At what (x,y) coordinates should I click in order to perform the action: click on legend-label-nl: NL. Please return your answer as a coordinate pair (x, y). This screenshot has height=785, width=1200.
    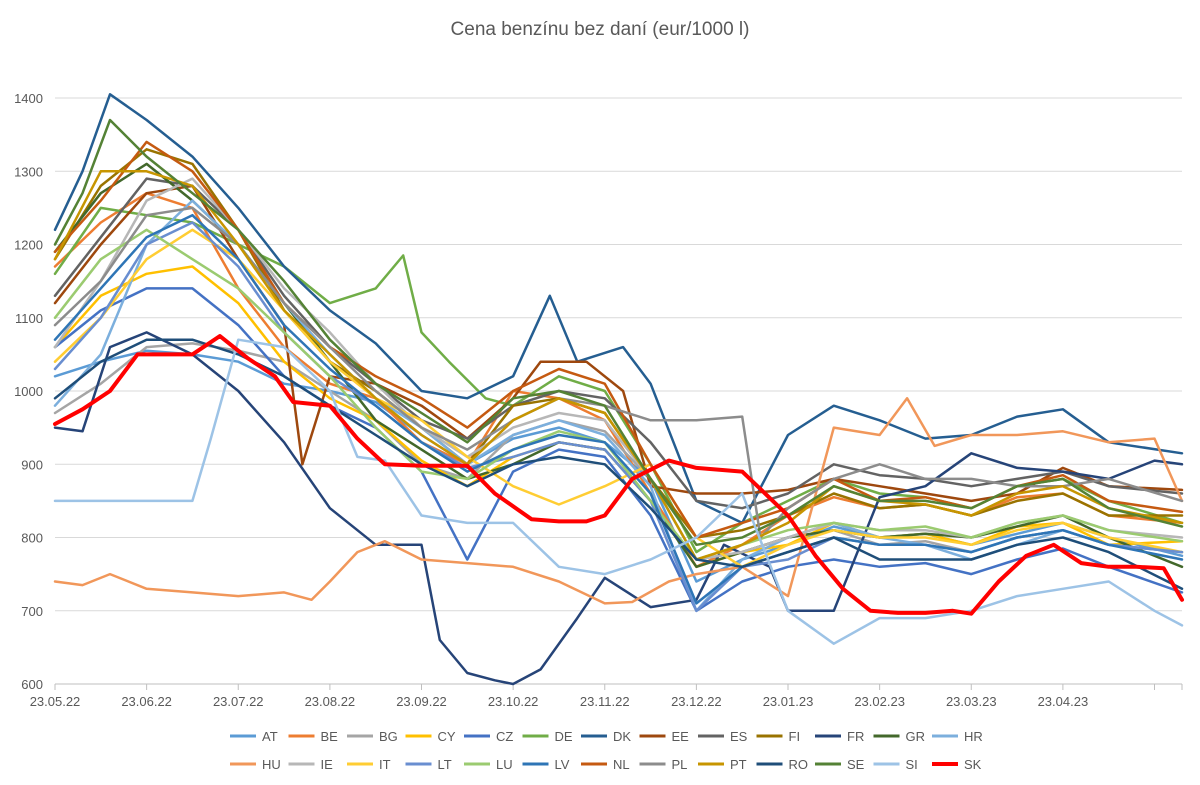
    Looking at the image, I should click on (621, 764).